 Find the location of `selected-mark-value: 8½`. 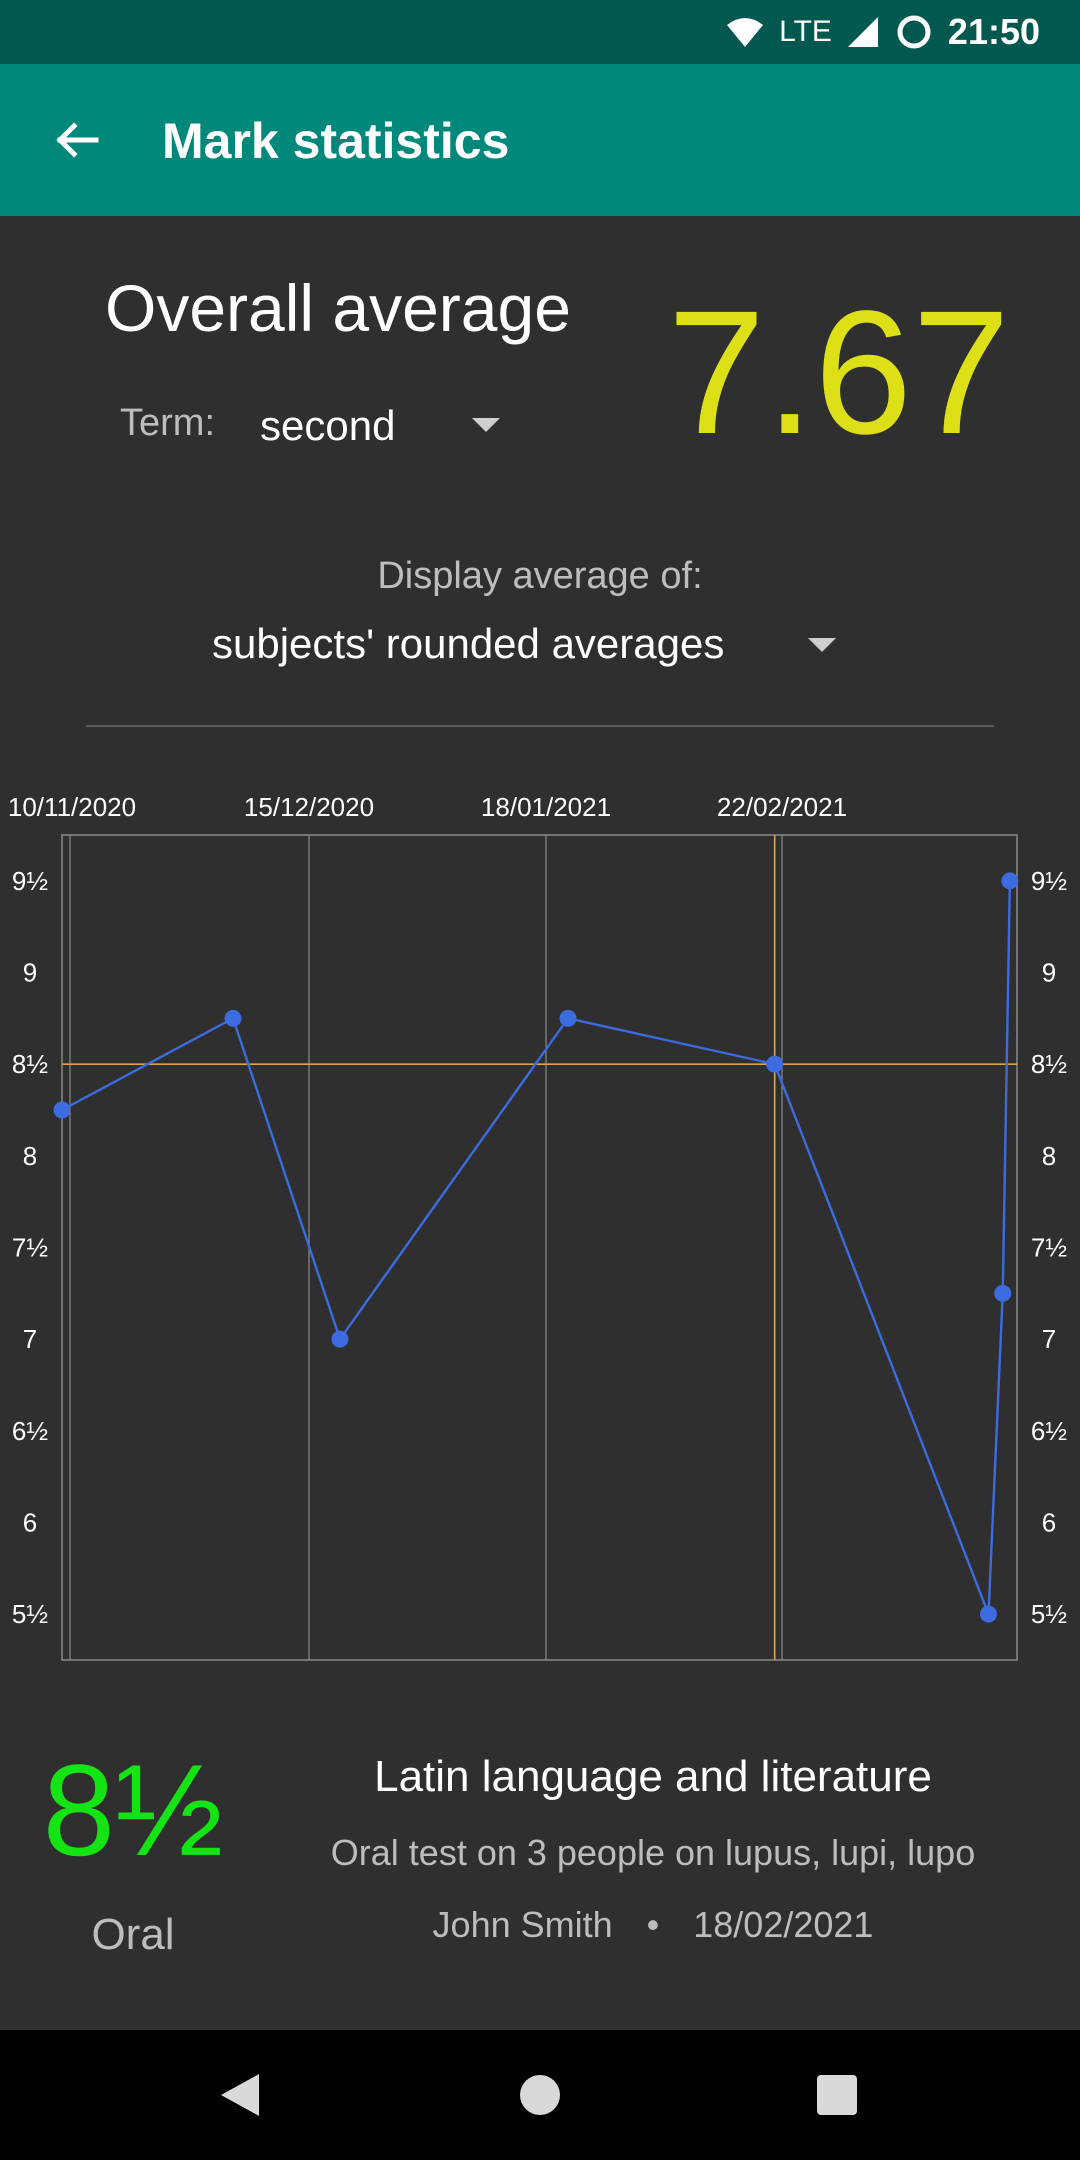

selected-mark-value: 8½ is located at coordinates (133, 1810).